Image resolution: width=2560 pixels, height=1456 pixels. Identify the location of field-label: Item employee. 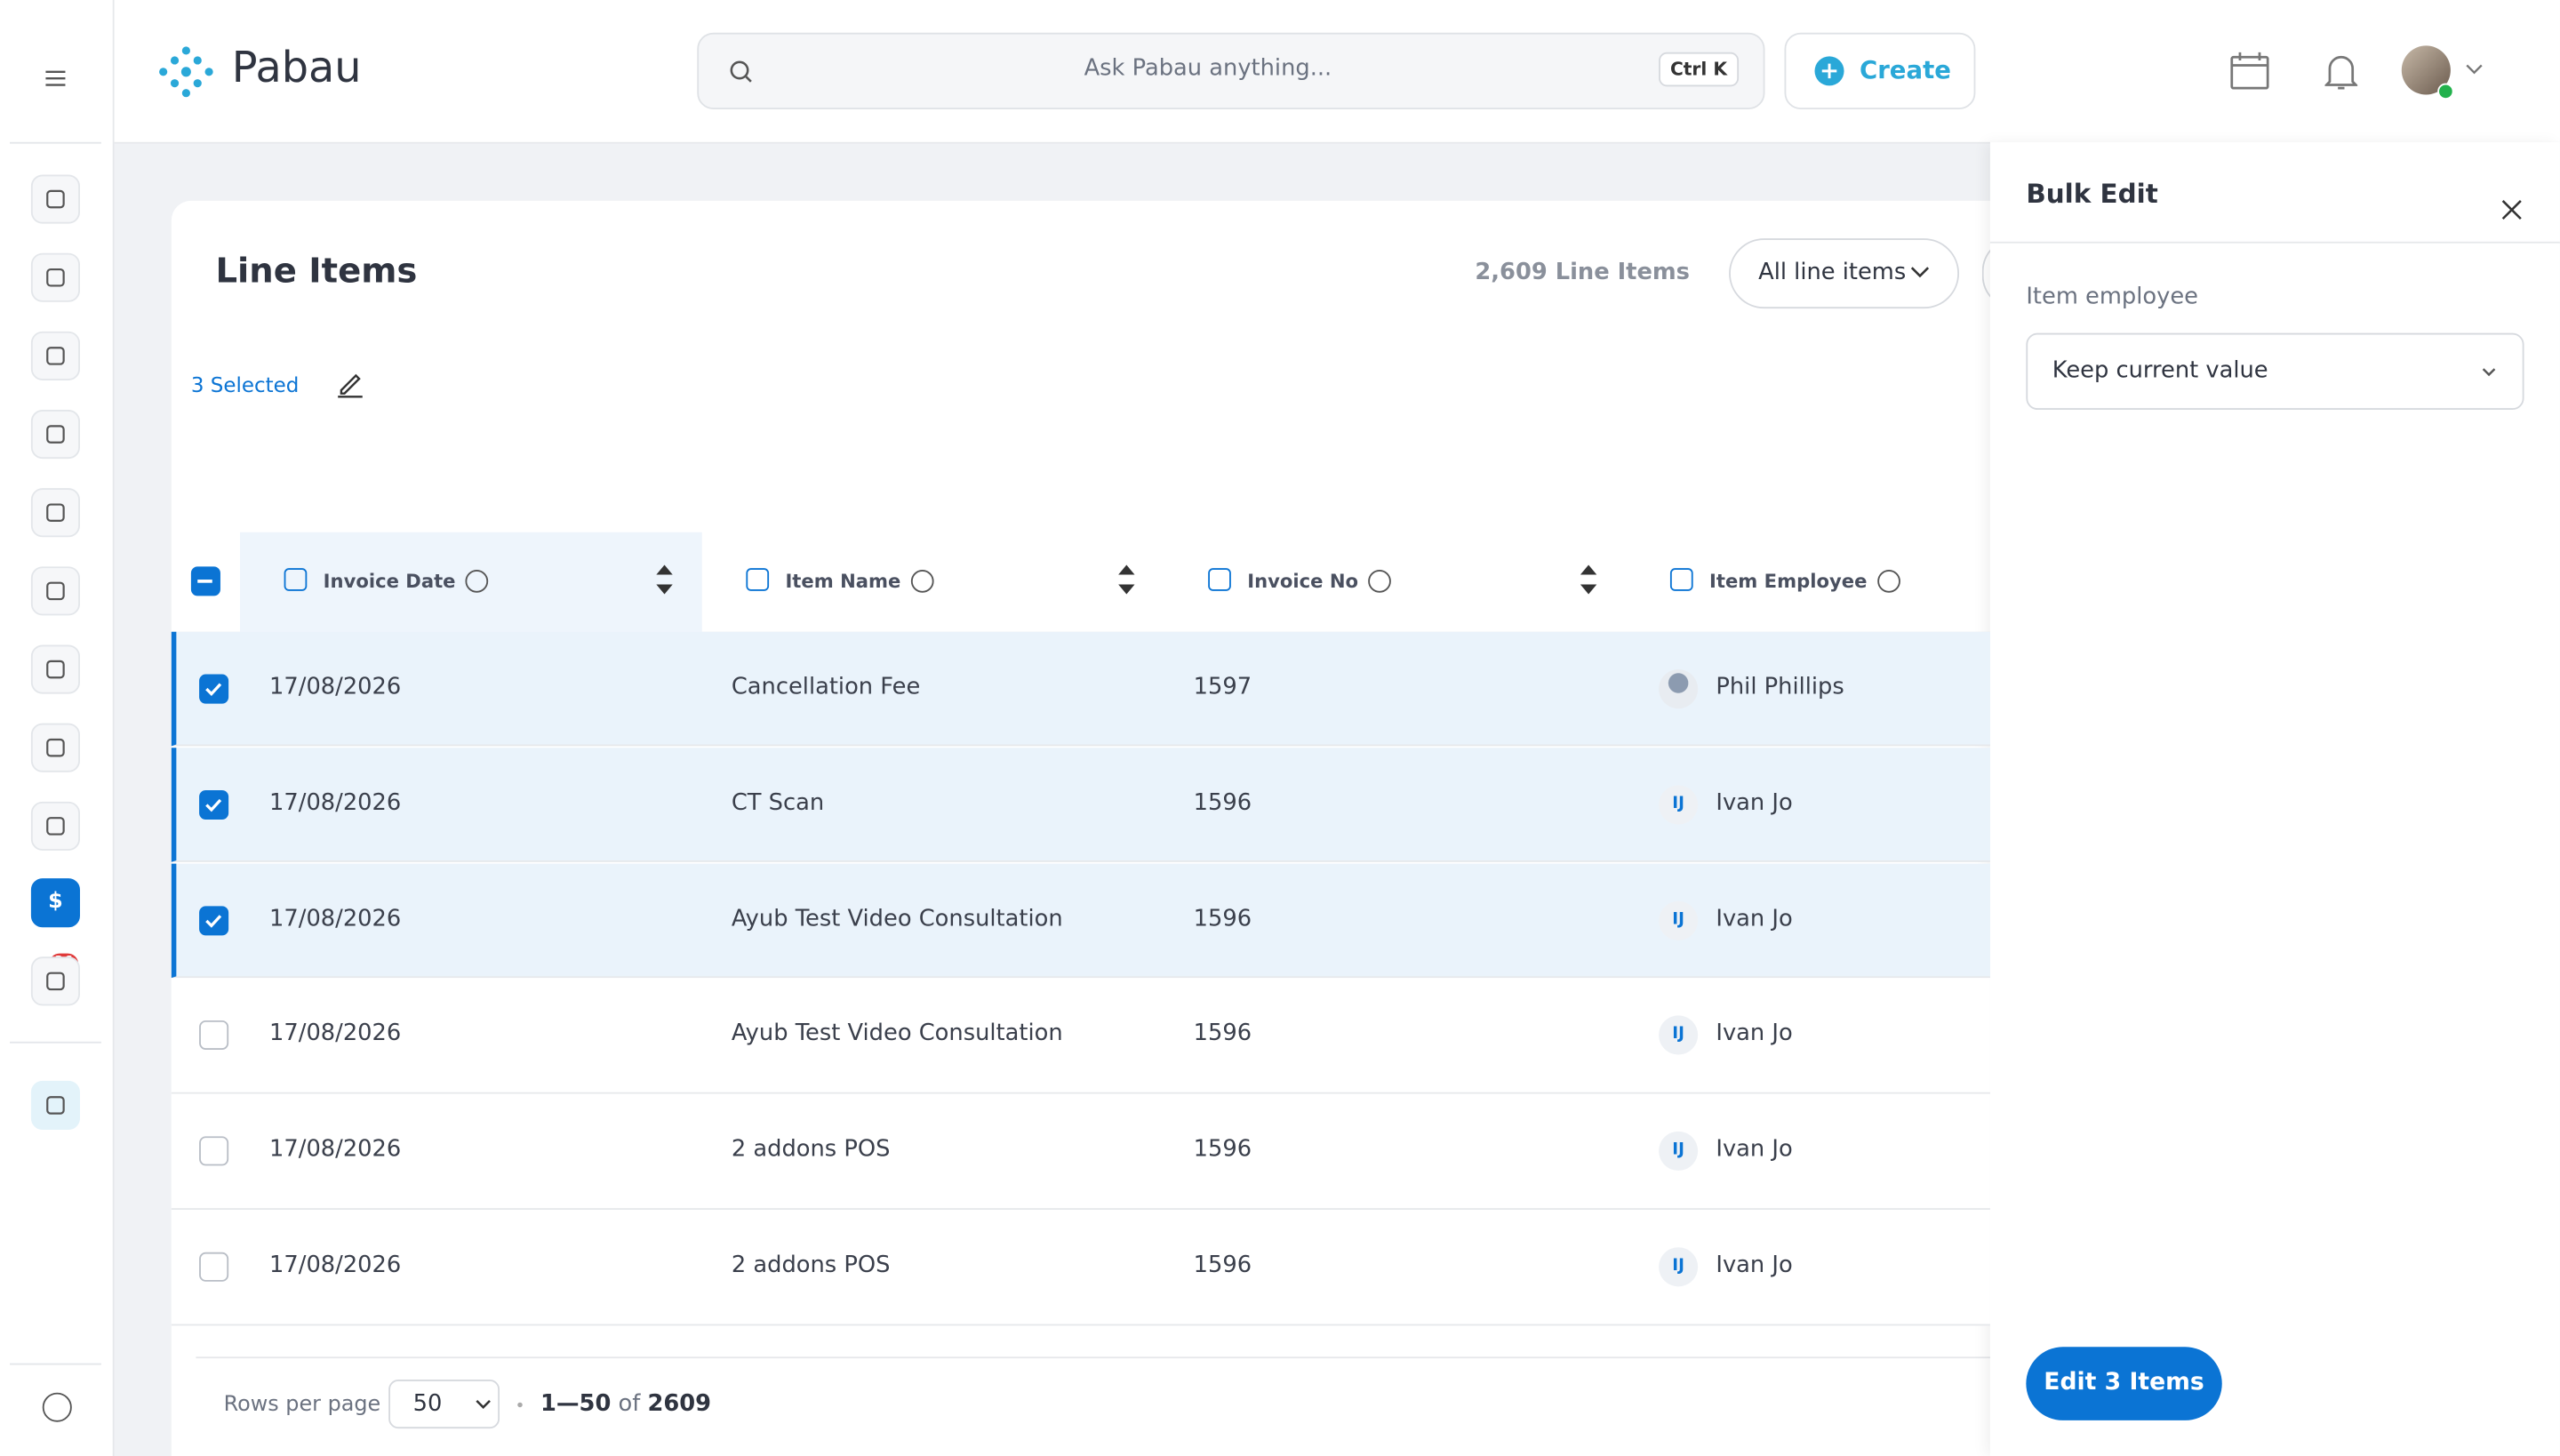
(2112, 297).